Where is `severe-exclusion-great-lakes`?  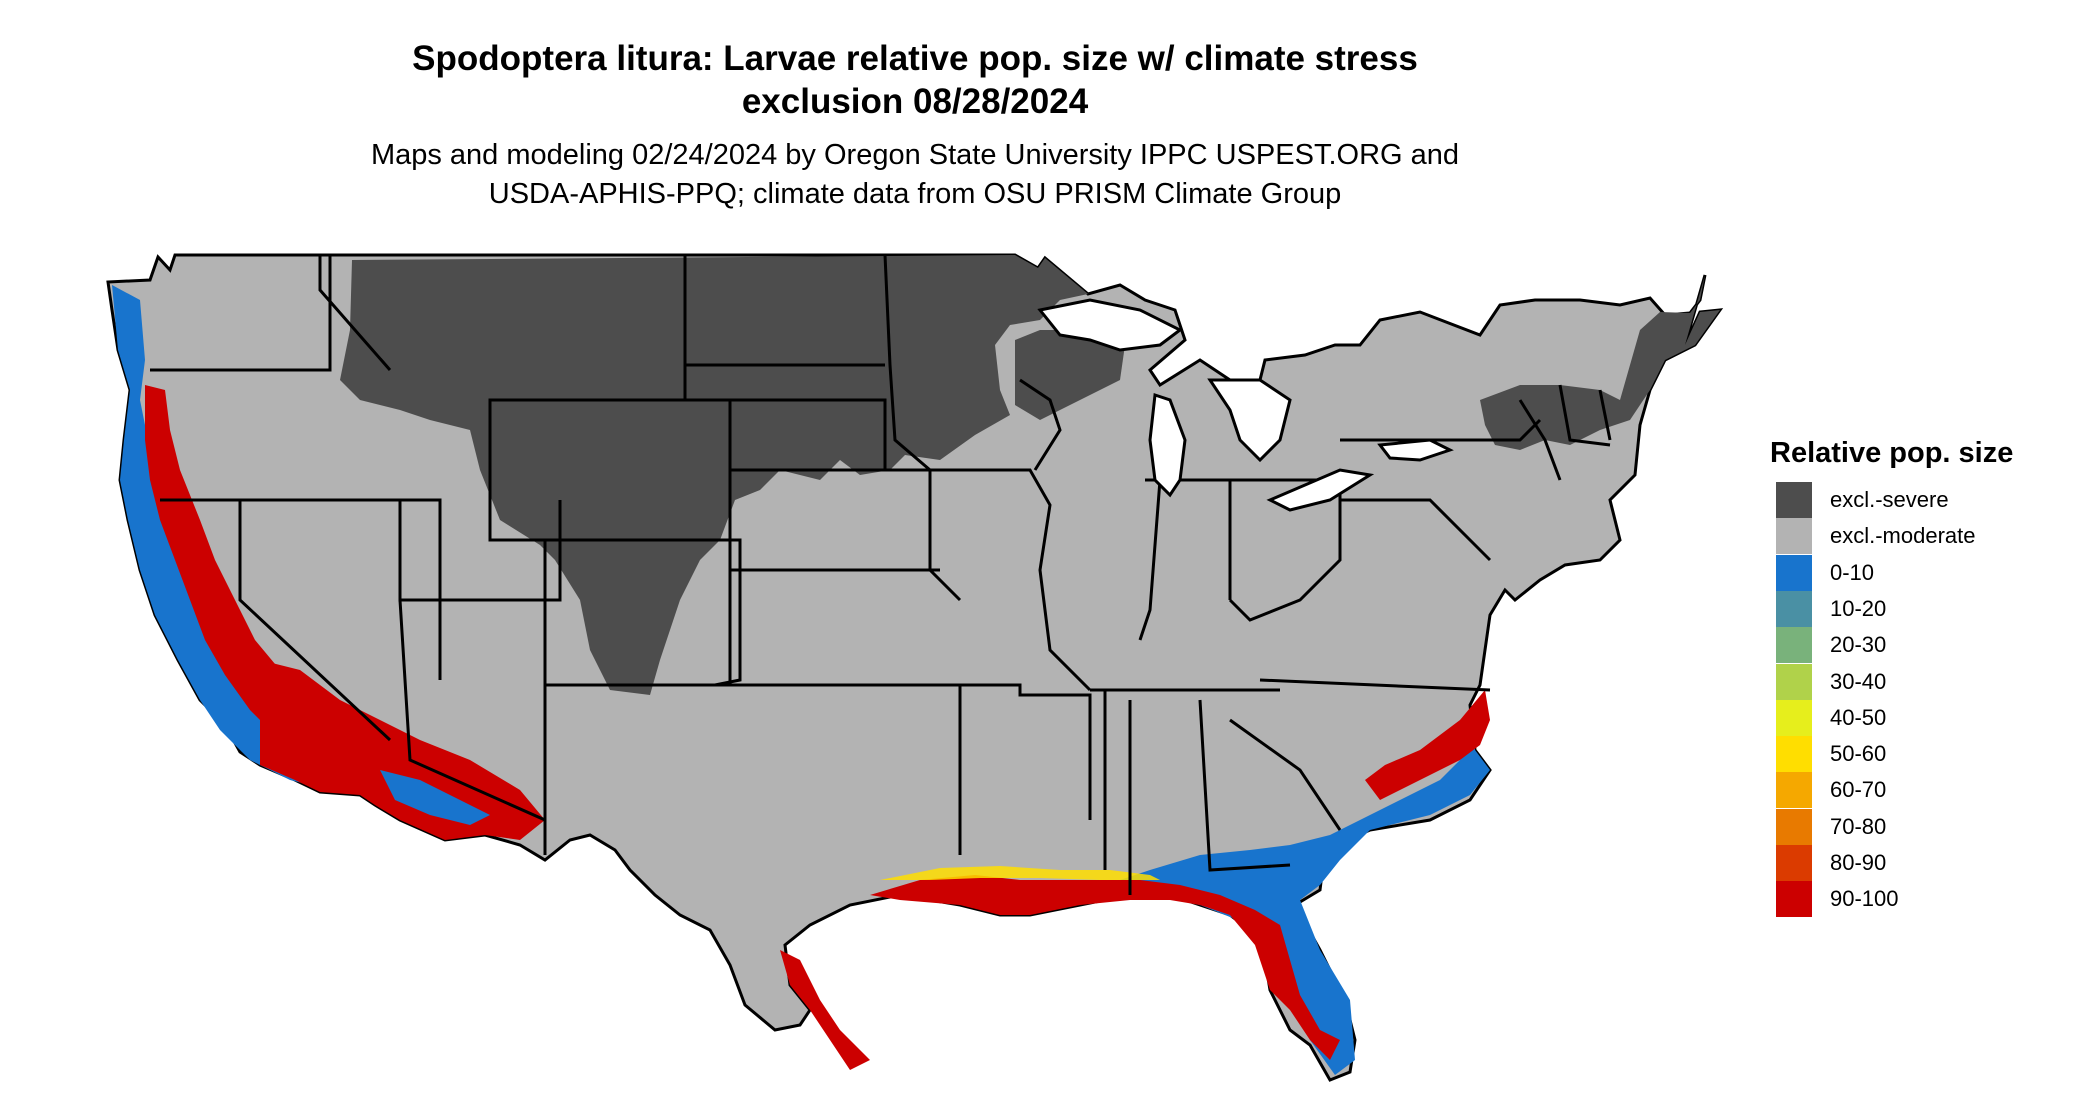
severe-exclusion-great-lakes is located at coordinates (1070, 375).